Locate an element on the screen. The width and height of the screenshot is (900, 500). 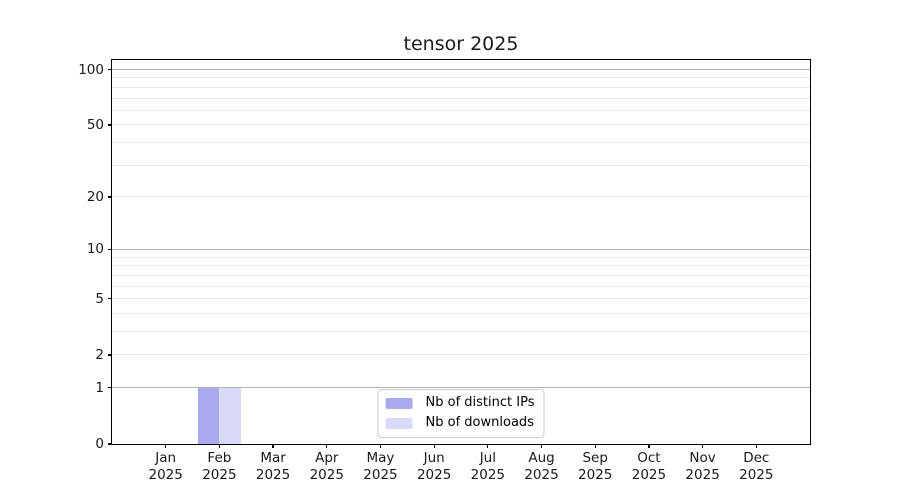
x-tick-month: Mar is located at coordinates (273, 458).